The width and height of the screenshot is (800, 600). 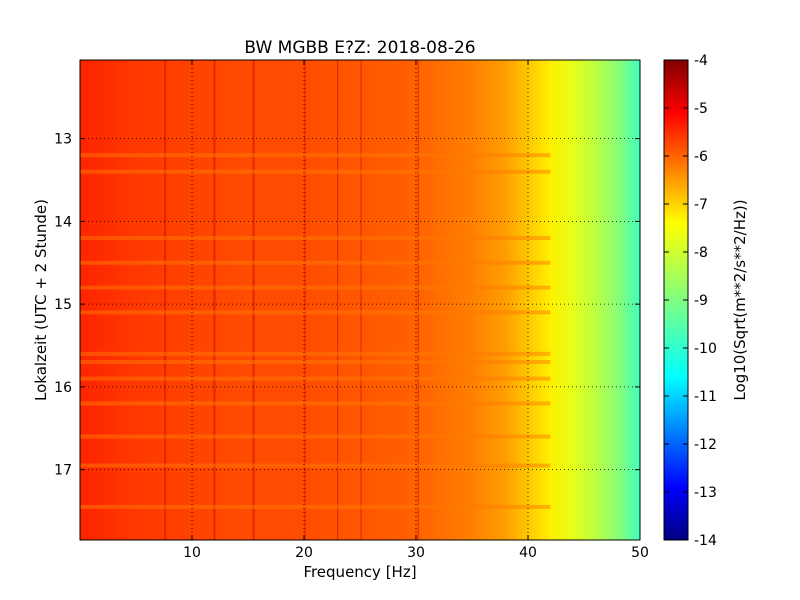 I want to click on colorbar-ticks: -4 -5 -6 -7 -8 -9 -10 -11 -12 -13 -14, so click(x=690, y=301).